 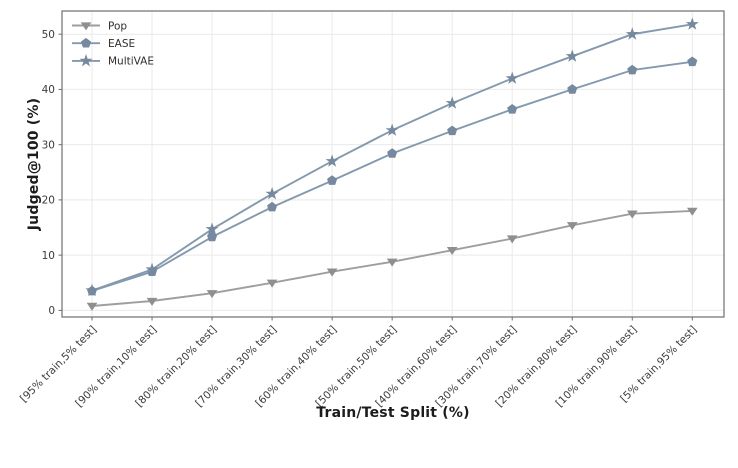 I want to click on legend-label-multivae: MultiVAE, so click(x=131, y=62).